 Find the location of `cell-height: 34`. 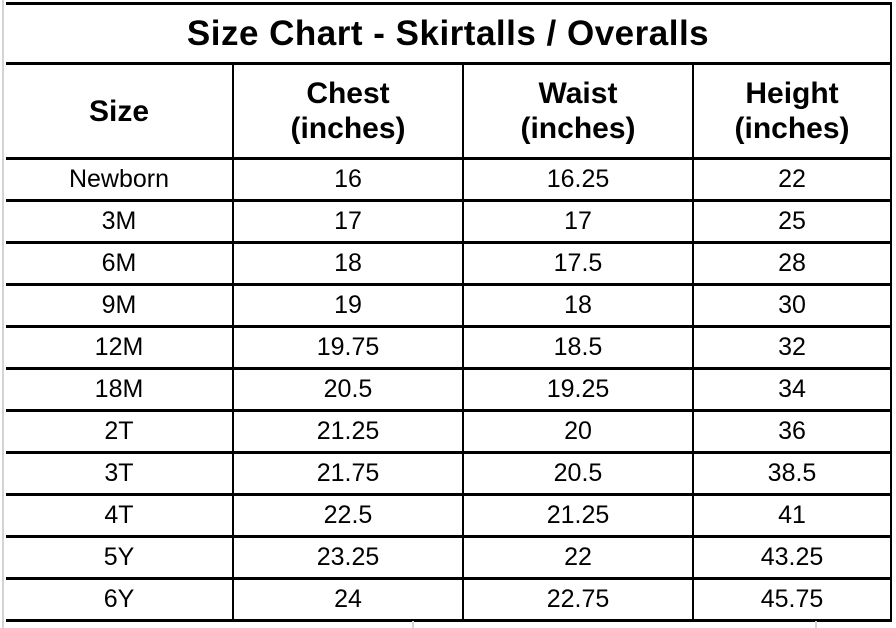

cell-height: 34 is located at coordinates (792, 389).